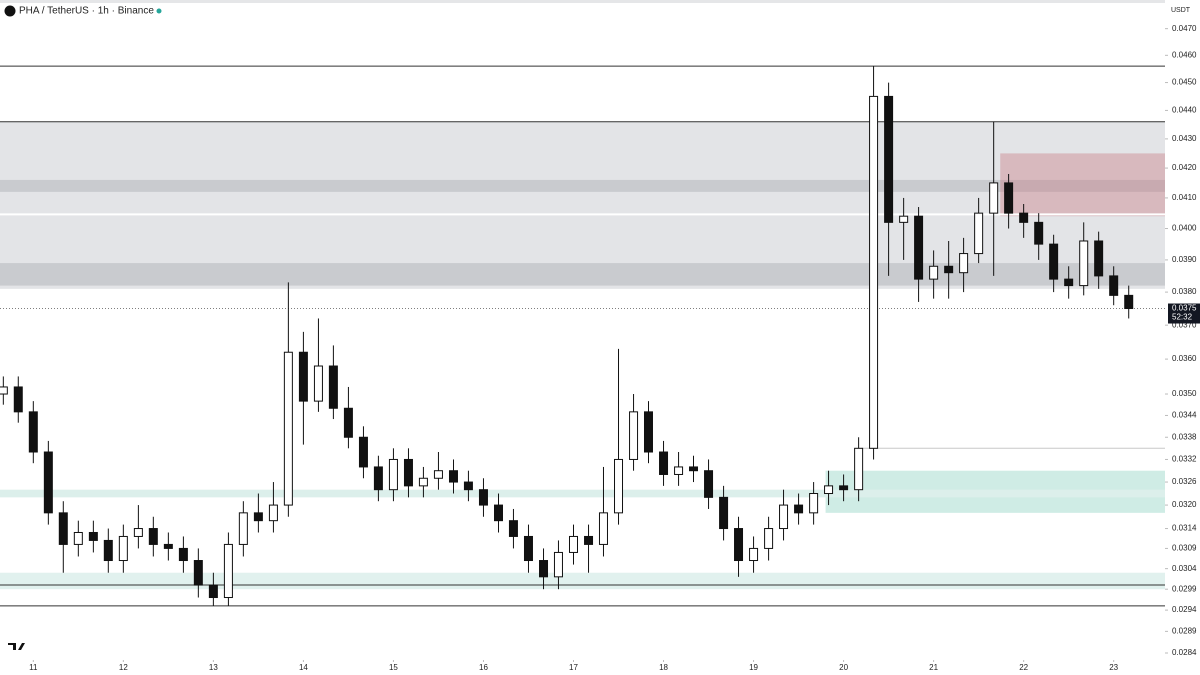 This screenshot has height=675, width=1200. What do you see at coordinates (393, 667) in the screenshot?
I see `x-tick-label: 15` at bounding box center [393, 667].